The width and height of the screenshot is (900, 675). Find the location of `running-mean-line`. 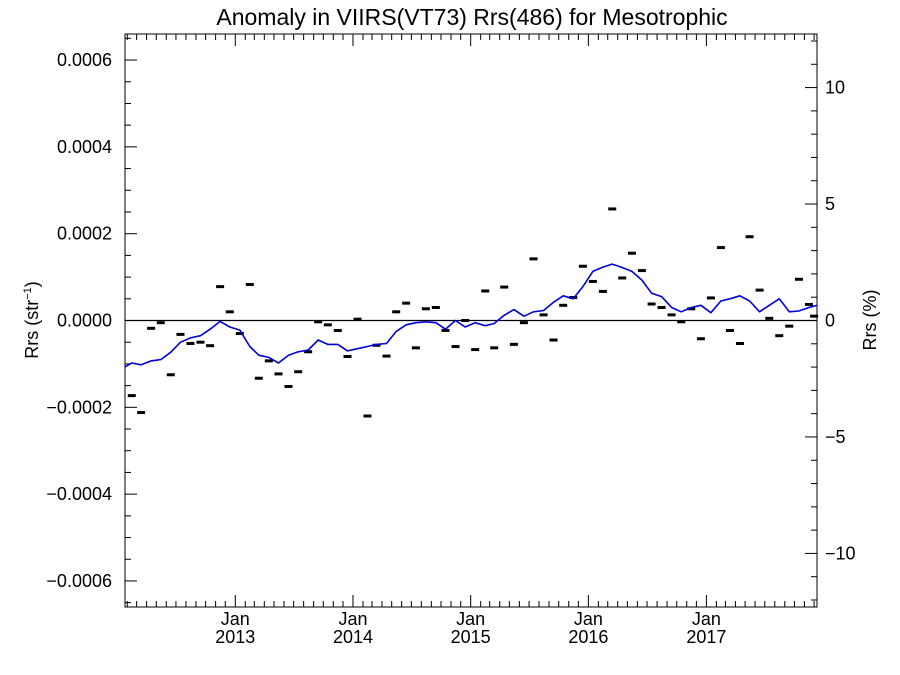

running-mean-line is located at coordinates (471, 315).